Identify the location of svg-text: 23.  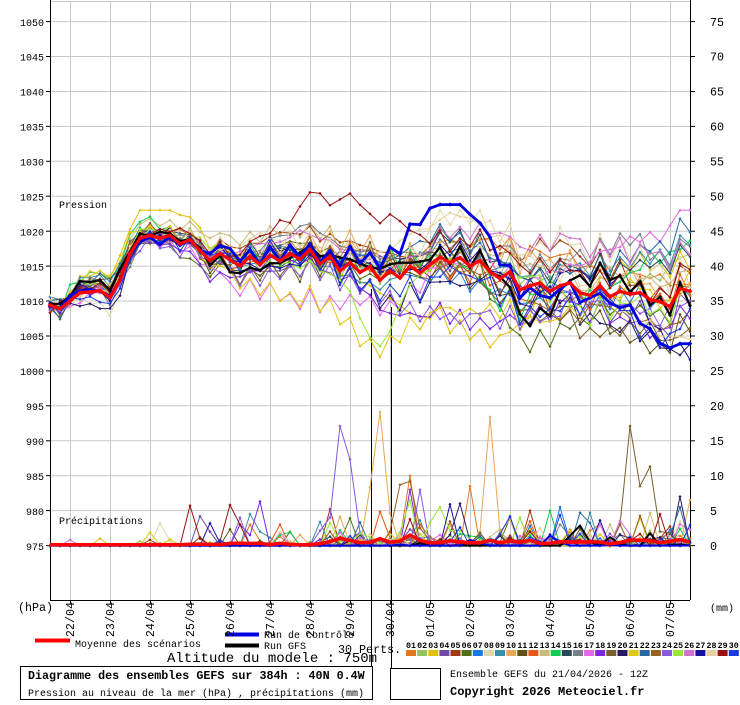
(656, 646).